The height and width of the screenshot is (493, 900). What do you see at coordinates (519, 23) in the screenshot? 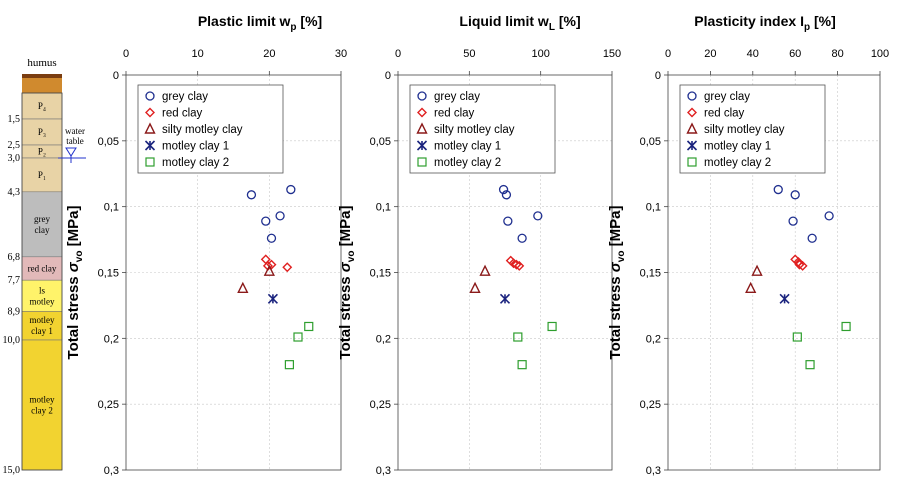
I see `chart-title: Liquid limit wL [%]` at bounding box center [519, 23].